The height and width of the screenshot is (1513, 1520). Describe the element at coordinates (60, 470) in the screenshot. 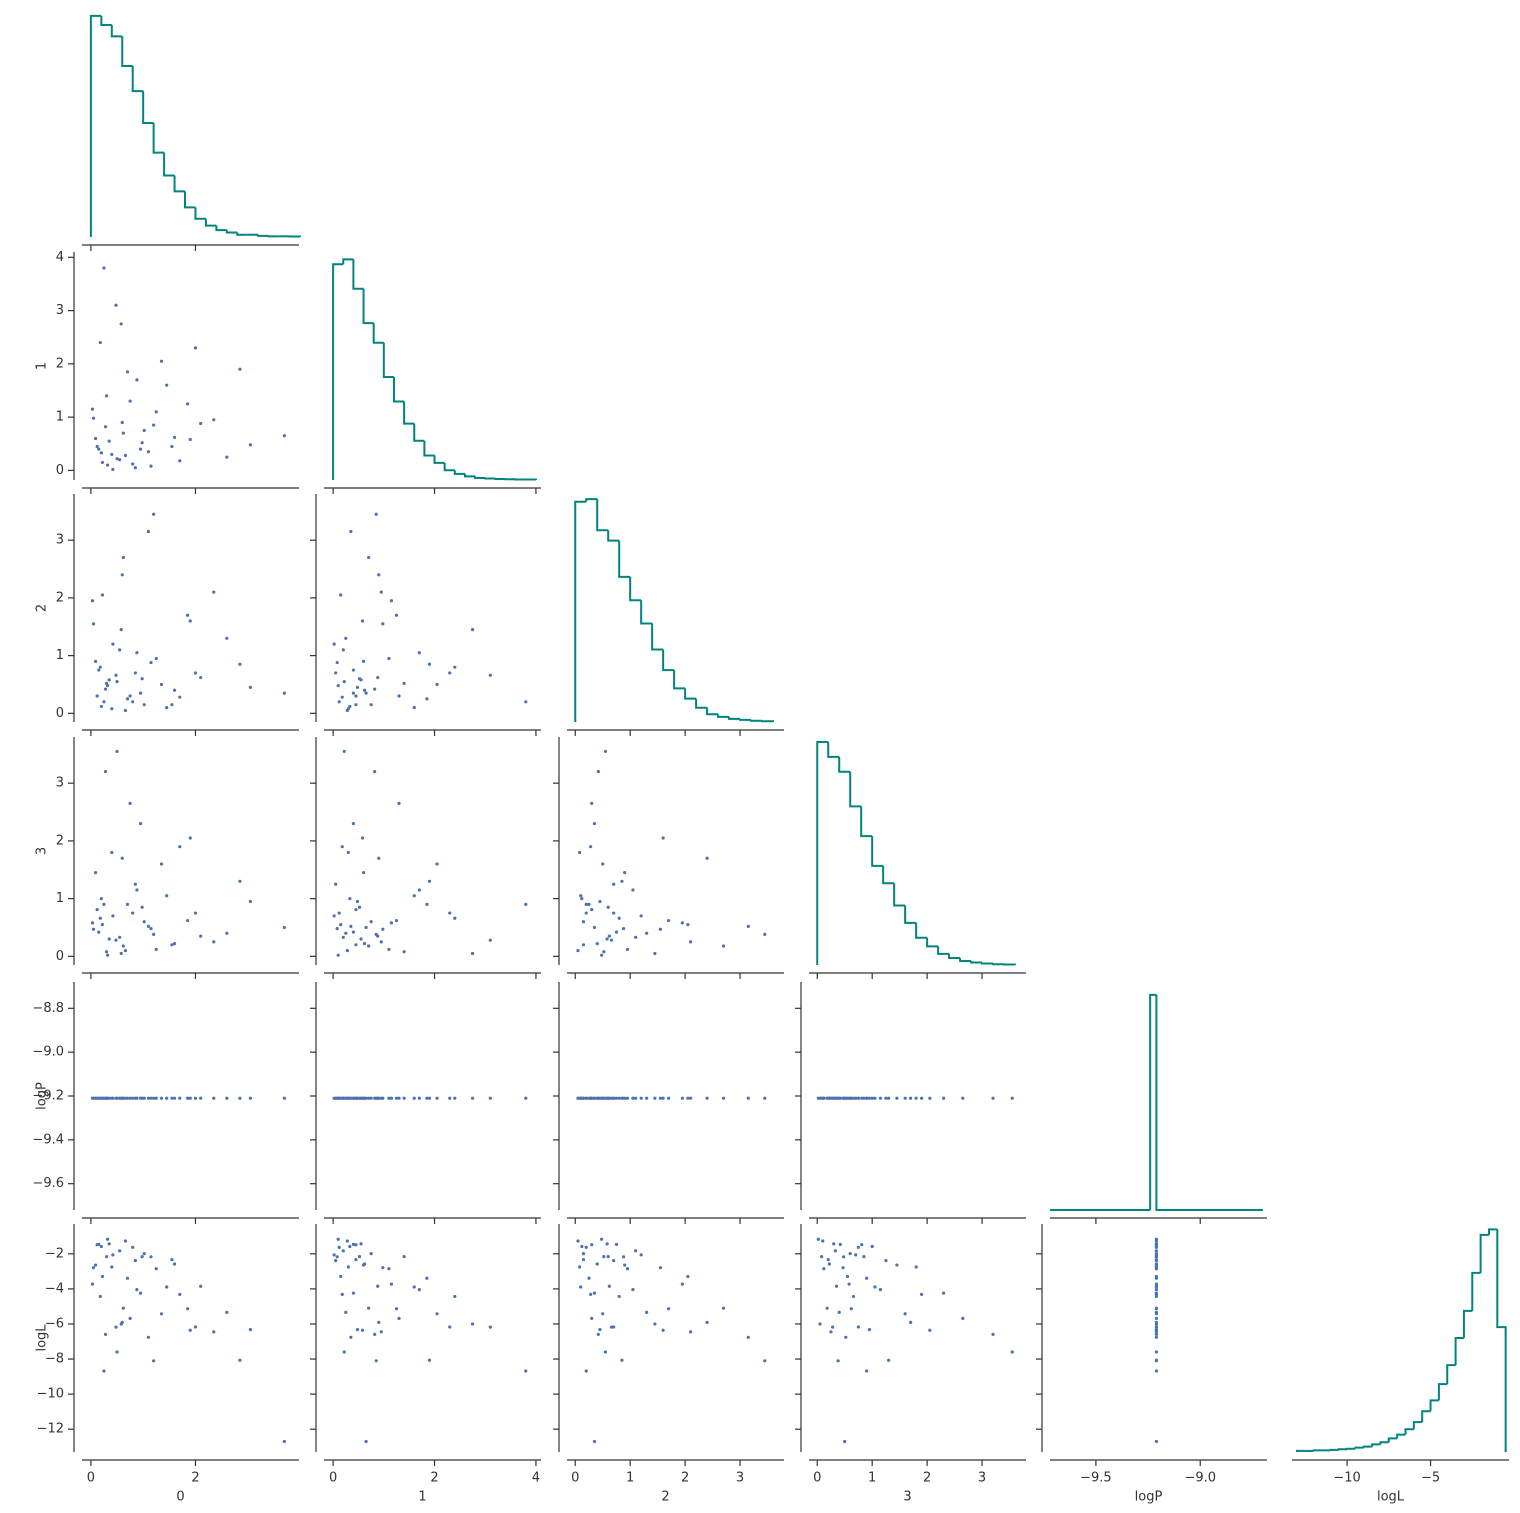

I see `y-tick-label: 0` at that location.